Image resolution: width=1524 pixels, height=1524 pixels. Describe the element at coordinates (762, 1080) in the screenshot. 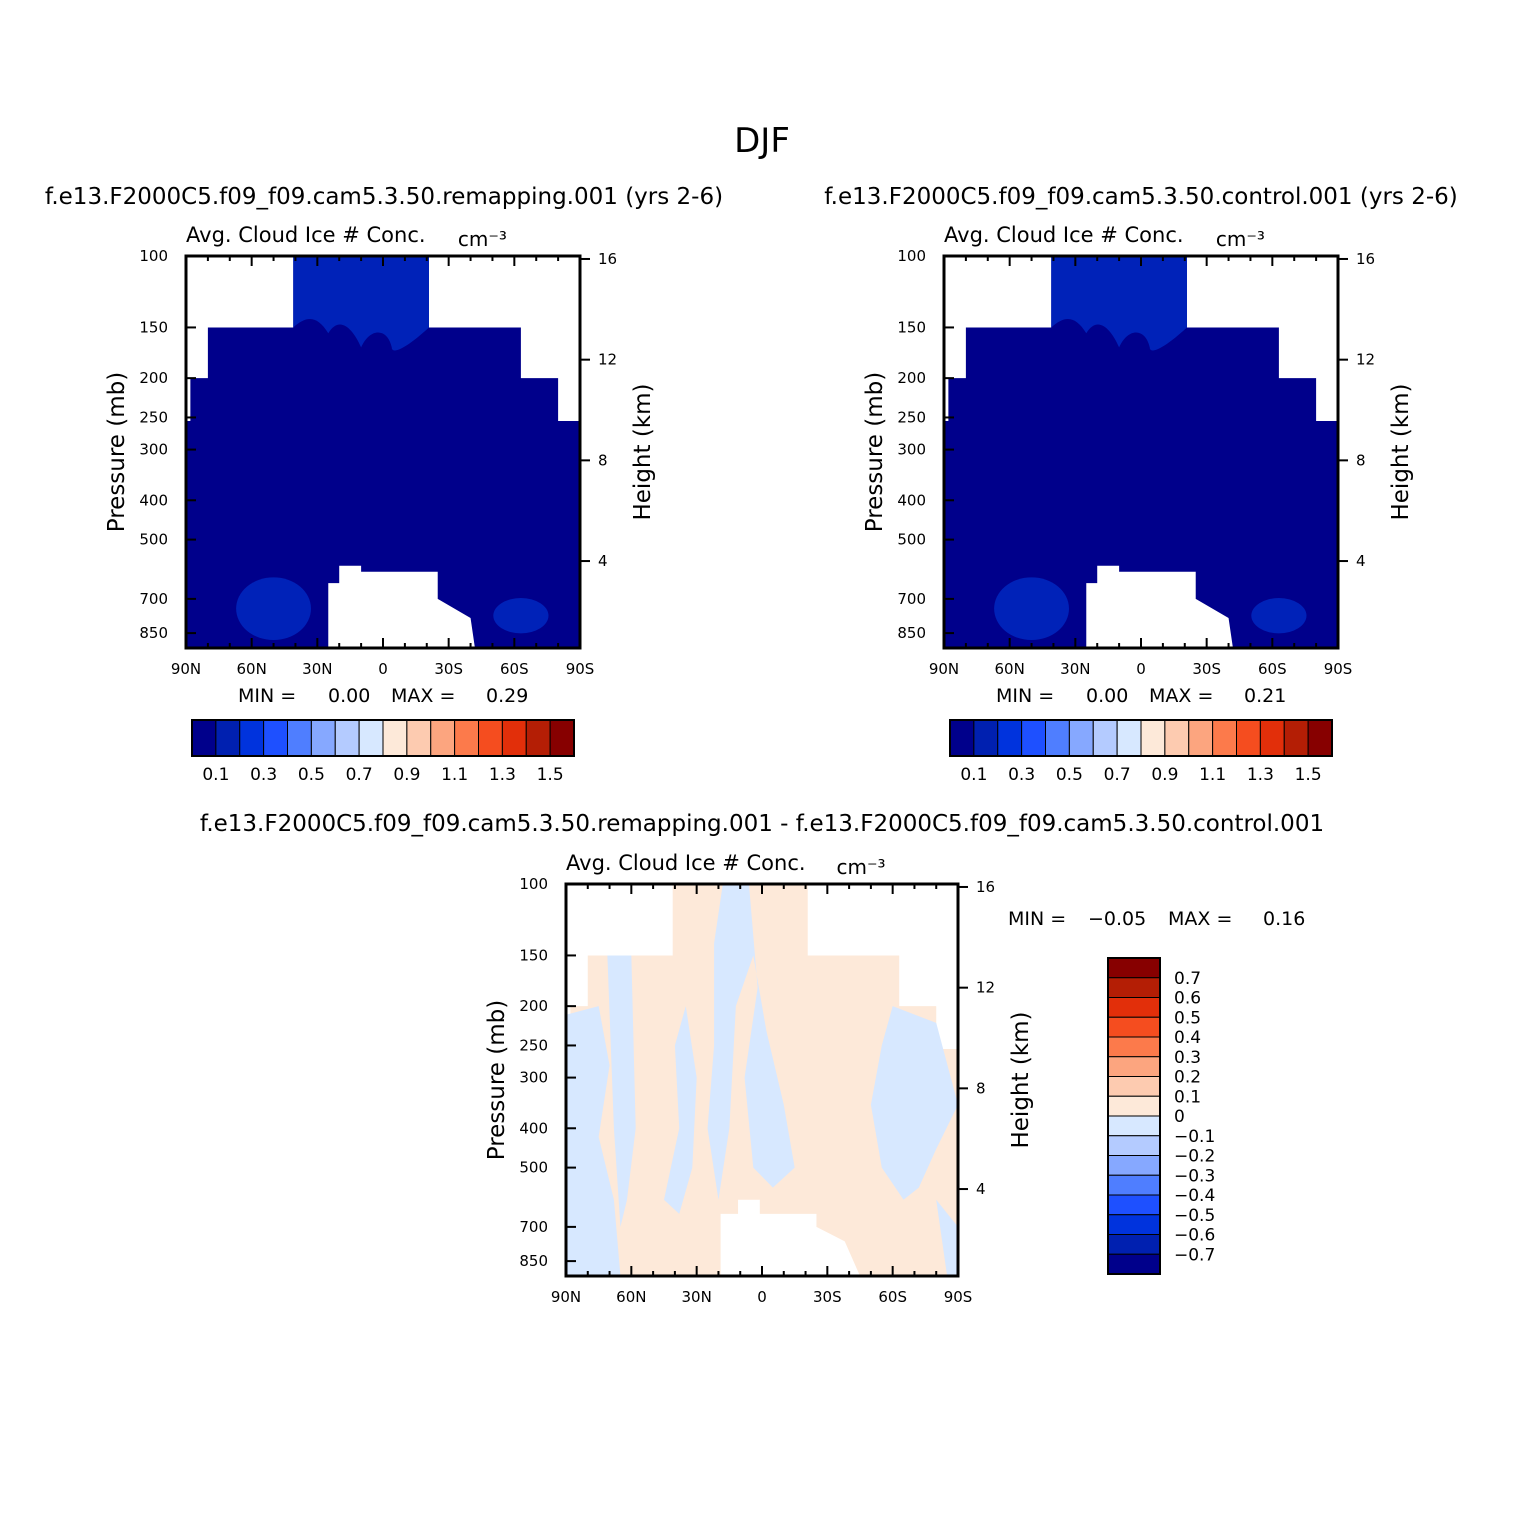

I see `field-difference` at that location.